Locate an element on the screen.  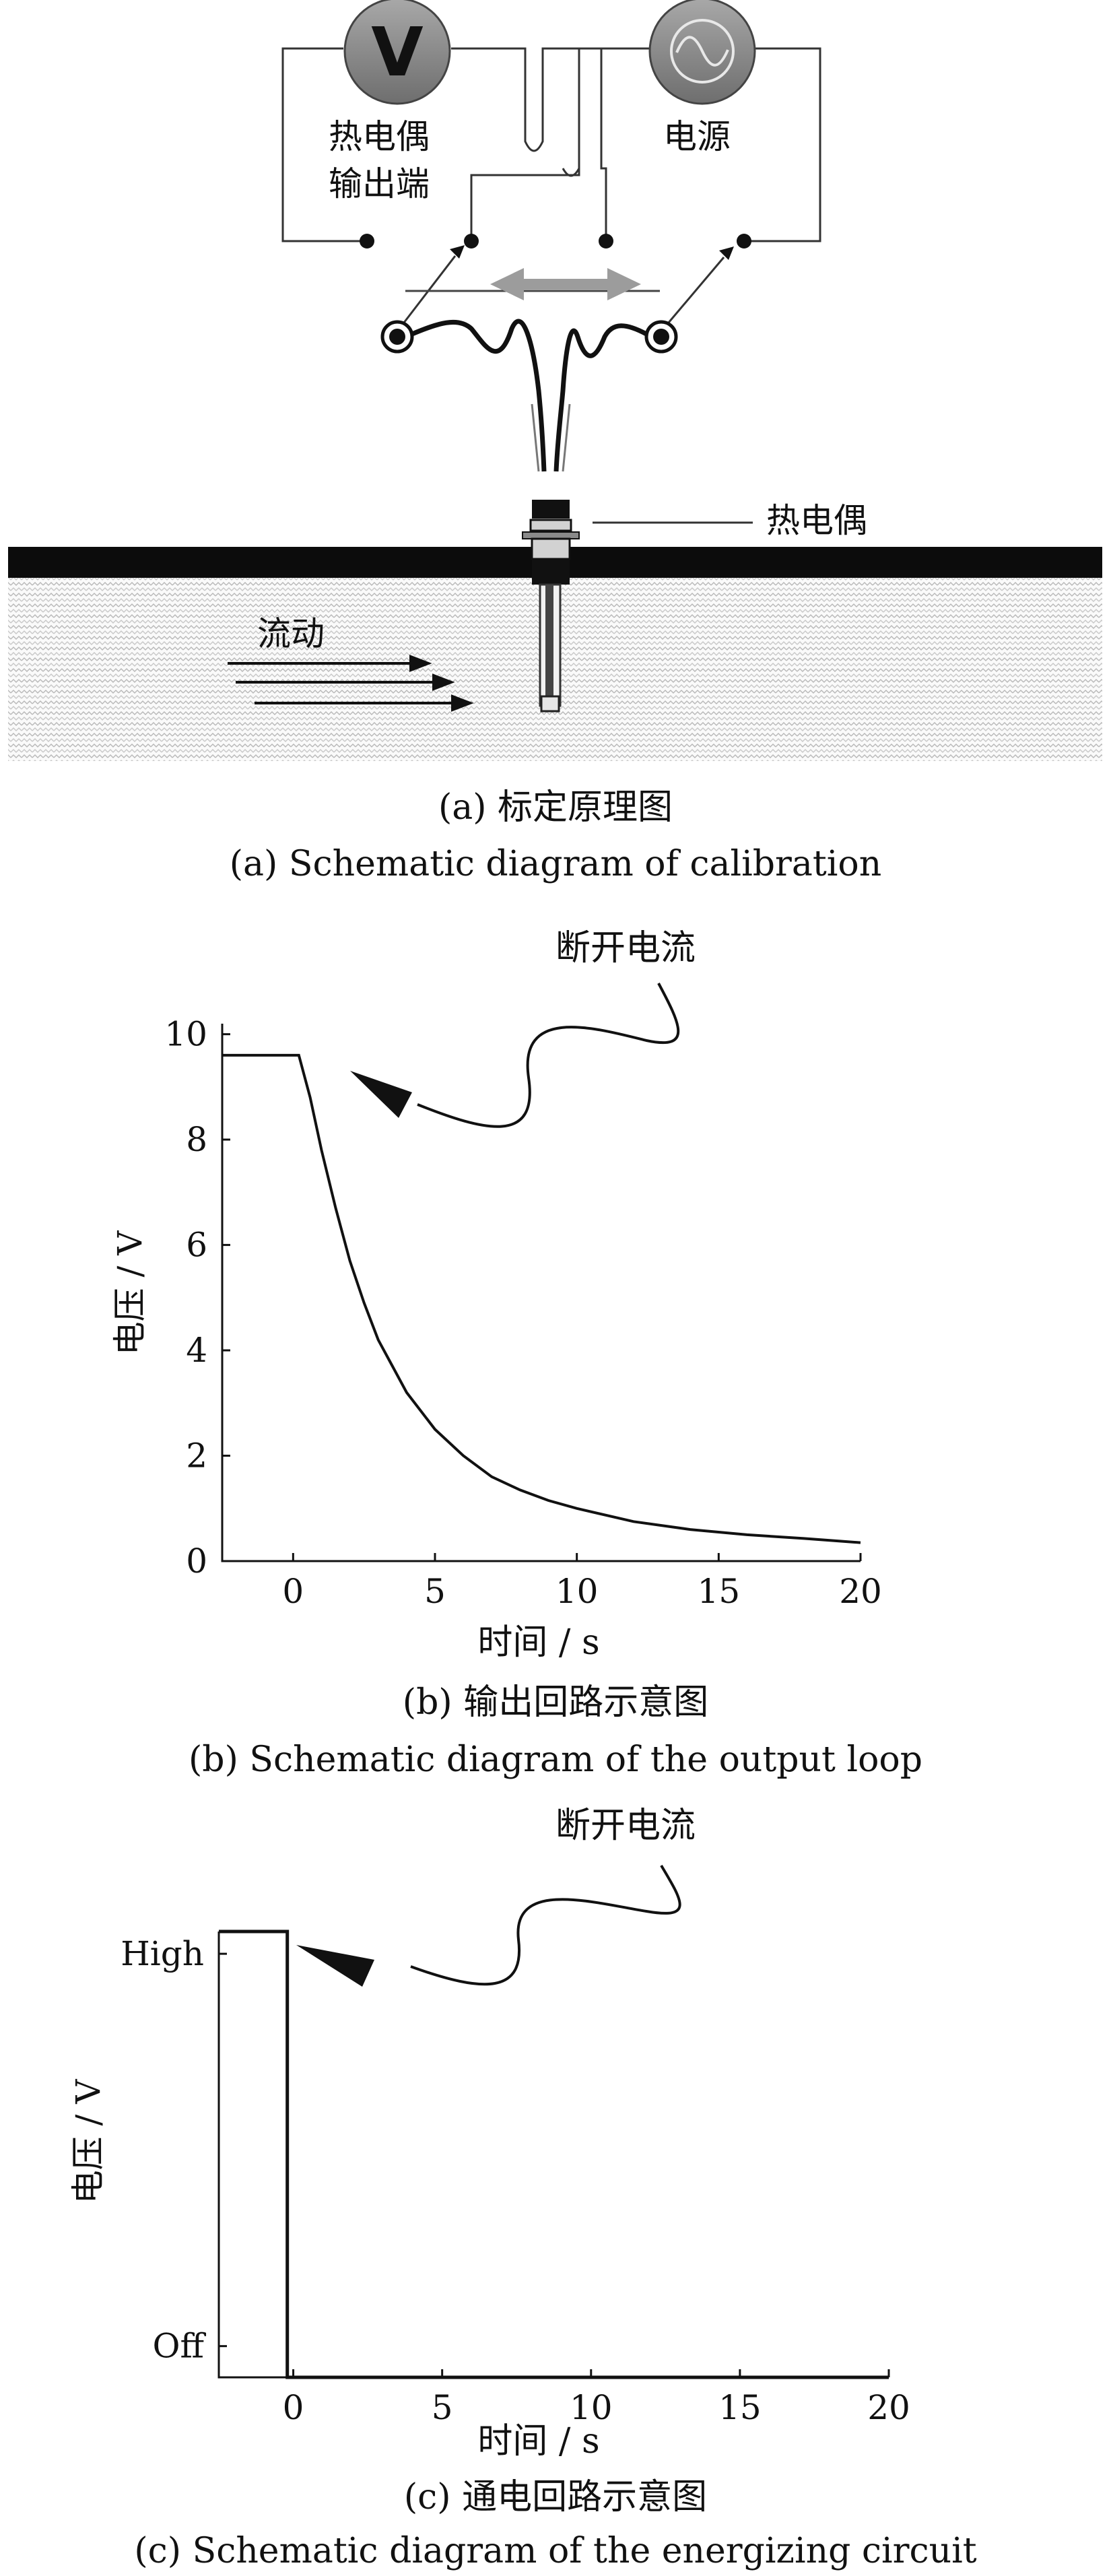
double-arrow-icon is located at coordinates (565, 284).